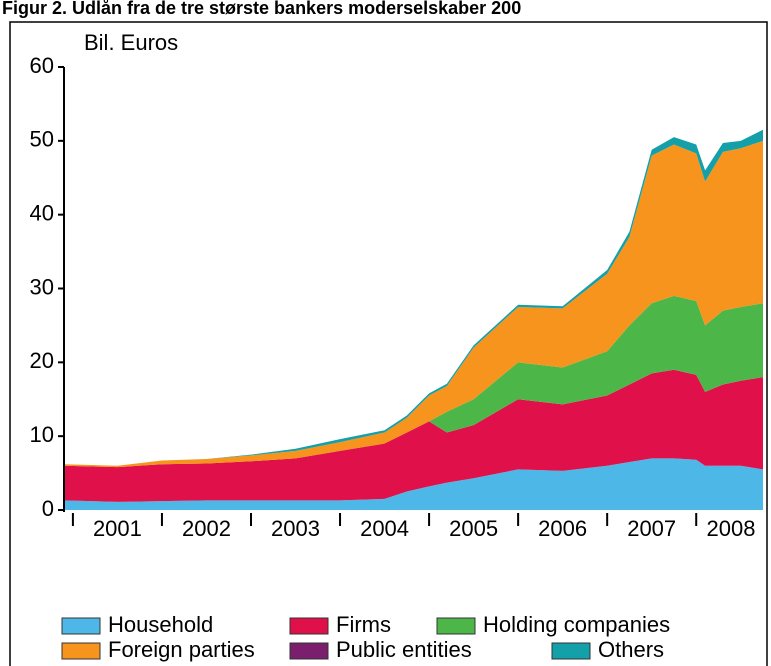 The image size is (771, 666). Describe the element at coordinates (413, 484) in the screenshot. I see `area` at that location.